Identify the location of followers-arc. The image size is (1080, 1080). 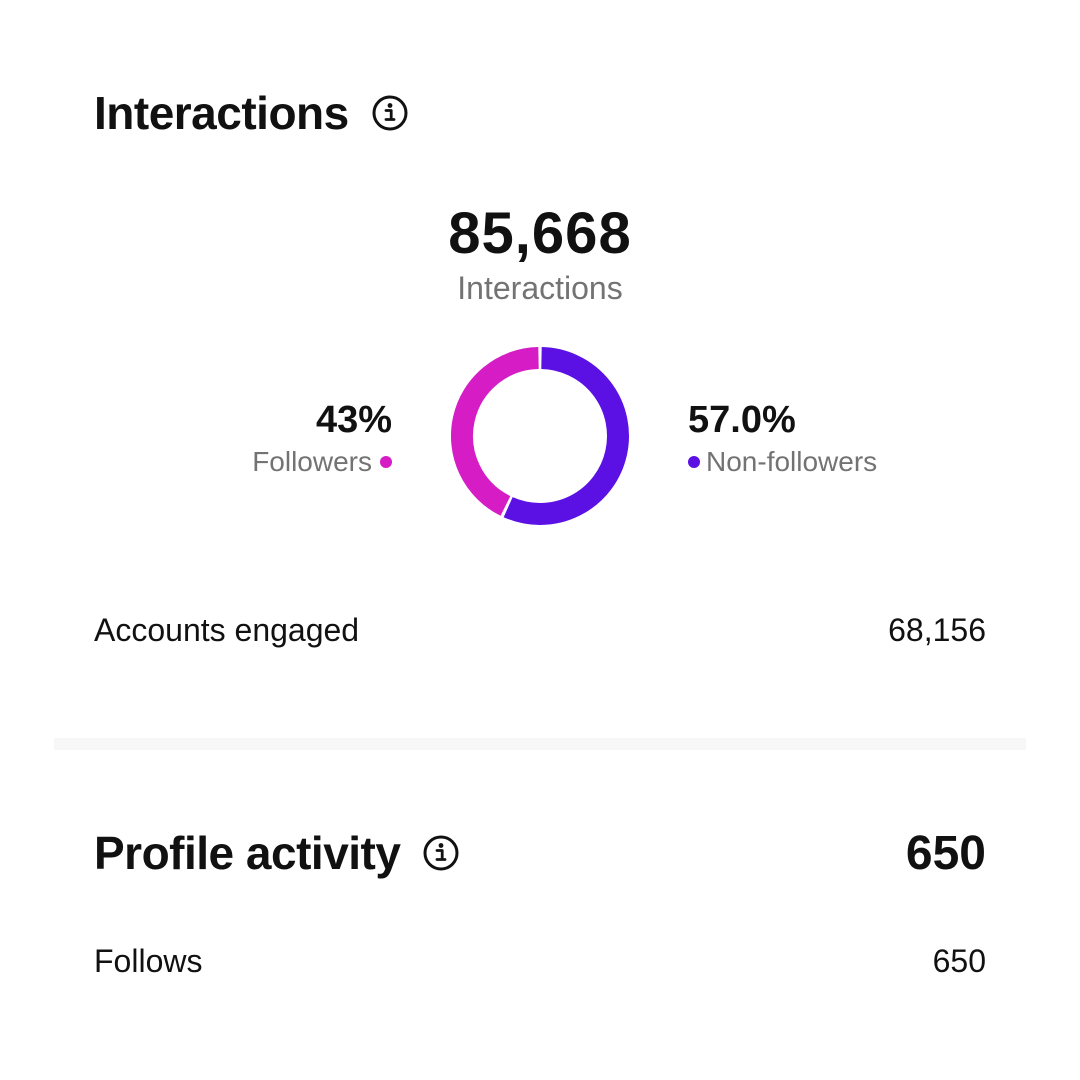
(495, 431).